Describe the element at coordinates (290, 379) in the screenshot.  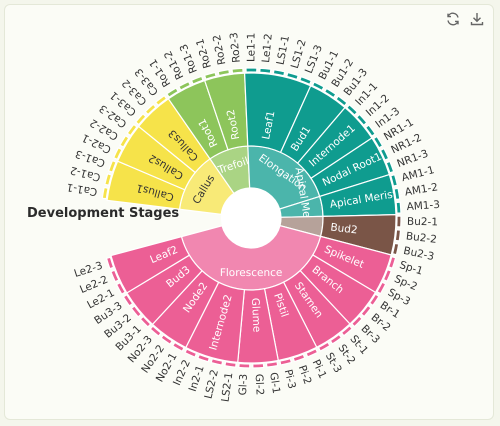
I see `sample-label-pi-3: Pi-3` at that location.